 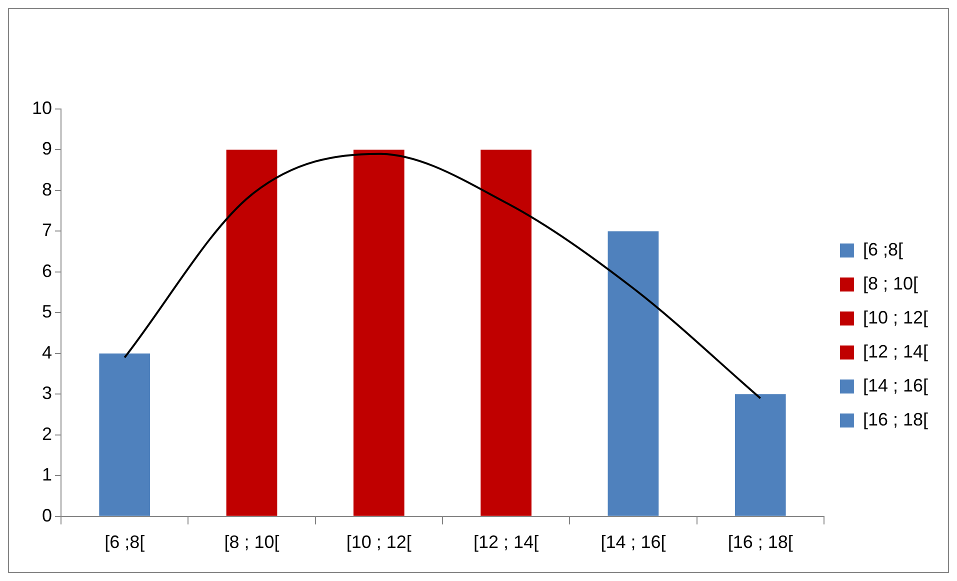 What do you see at coordinates (47, 515) in the screenshot?
I see `y-tick-label: 0` at bounding box center [47, 515].